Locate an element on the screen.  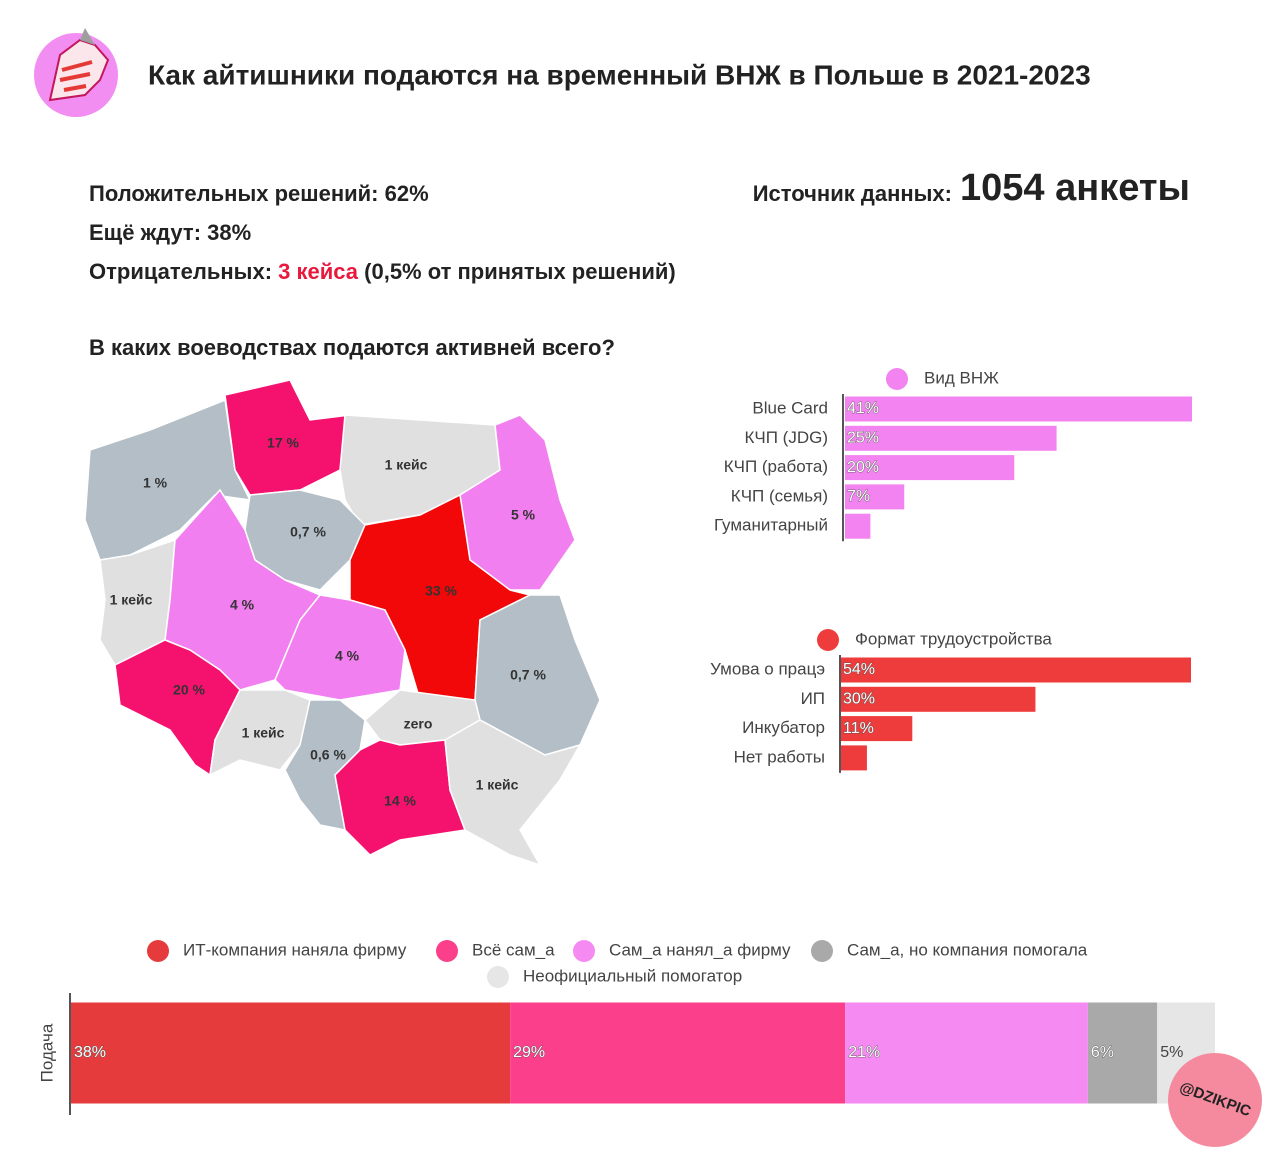
legend-label: Сам_а нанял_а фирму is located at coordinates (700, 949).